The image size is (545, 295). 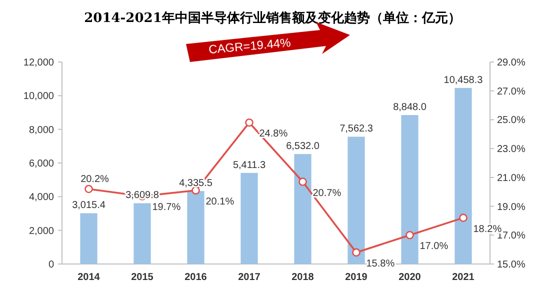 I want to click on data-label: 17.0%, so click(x=434, y=246).